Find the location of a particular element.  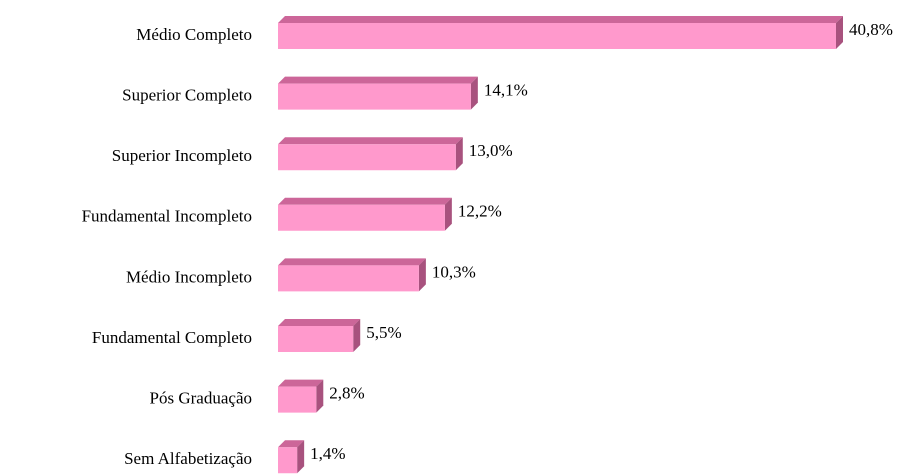

category-label: Superior Completo is located at coordinates (187, 95).